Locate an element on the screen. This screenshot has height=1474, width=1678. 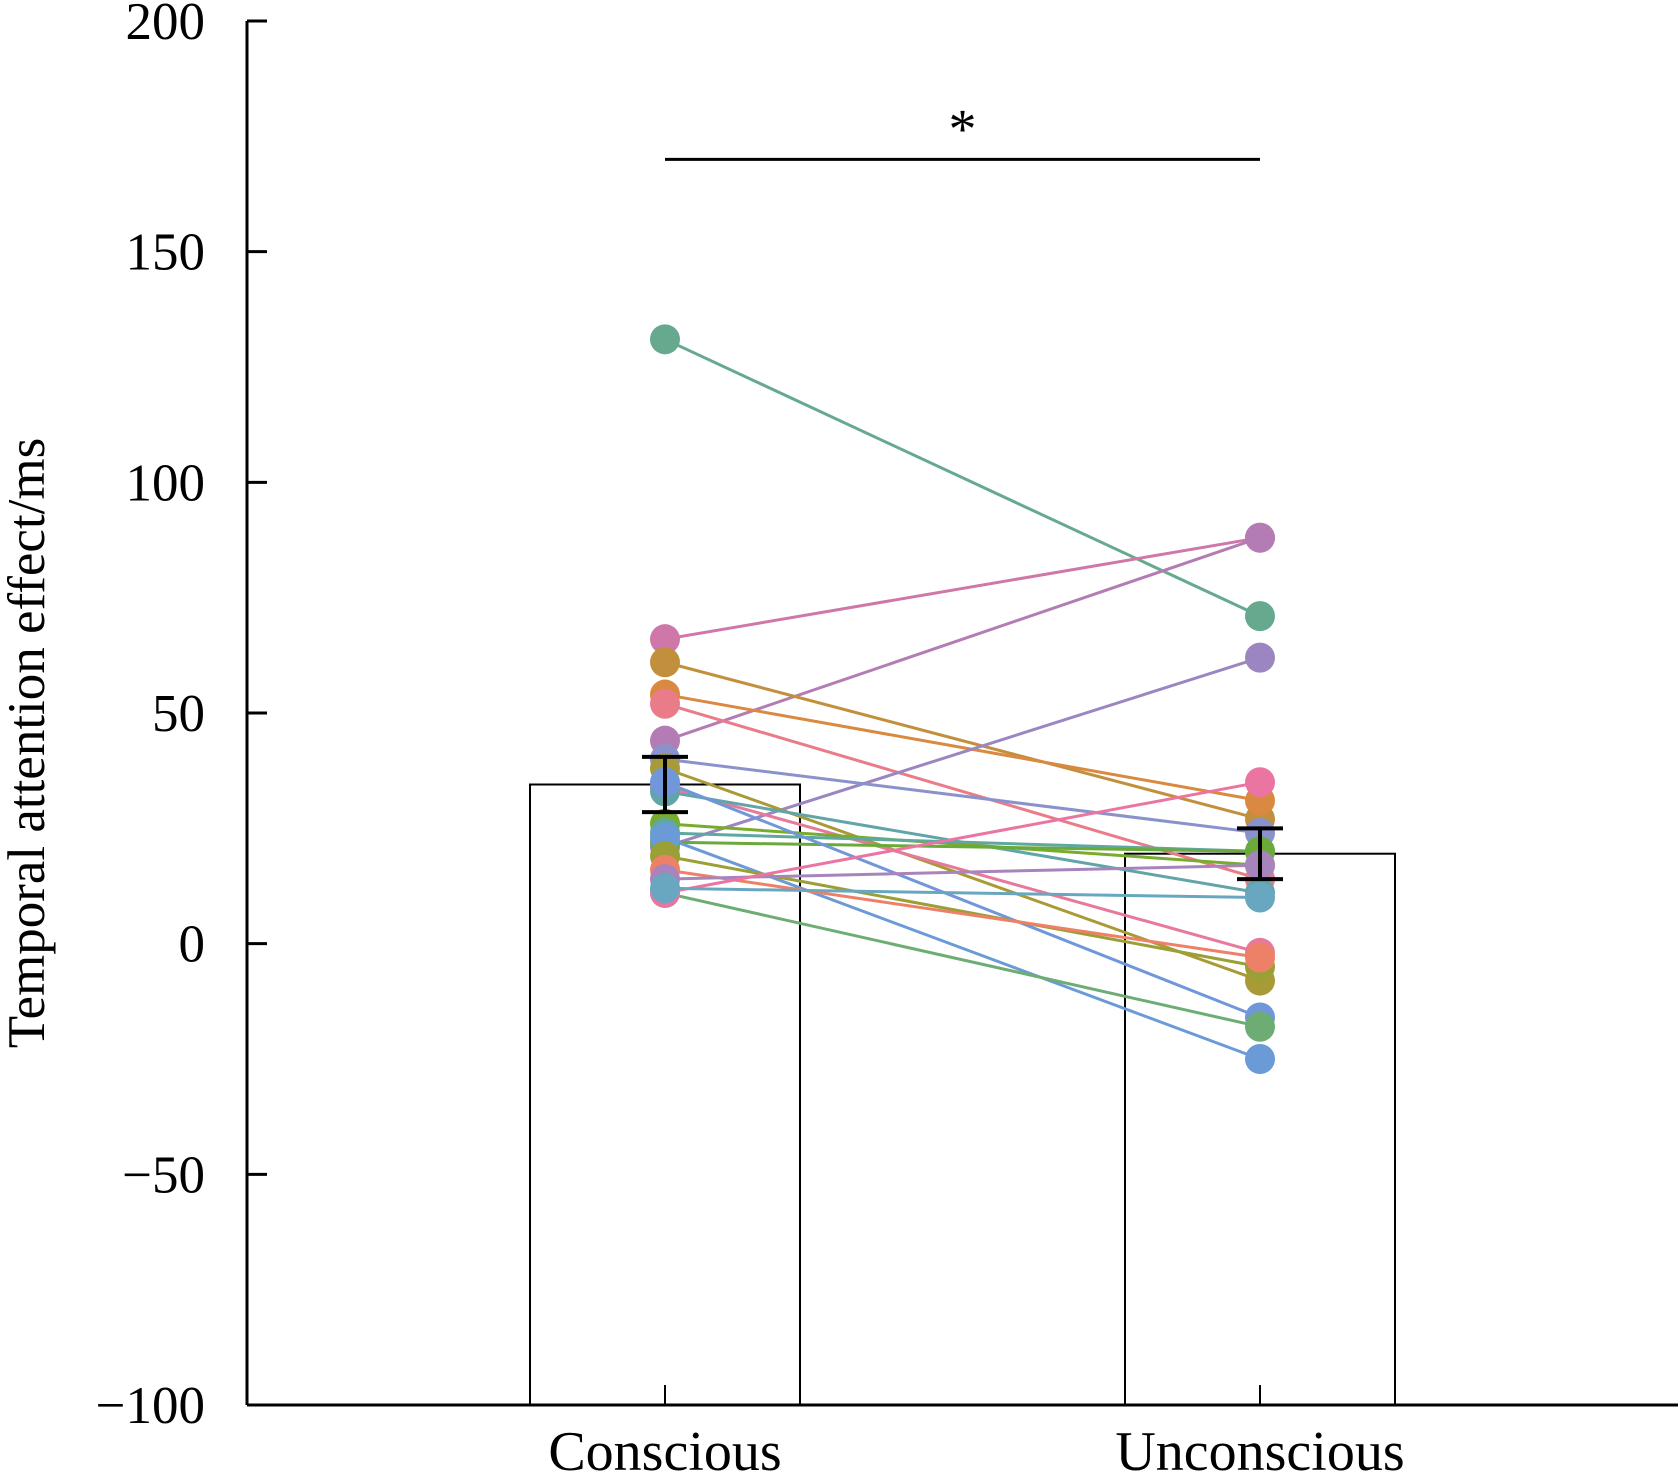
x-tick-label-conscious: Conscious is located at coordinates (664, 1447).